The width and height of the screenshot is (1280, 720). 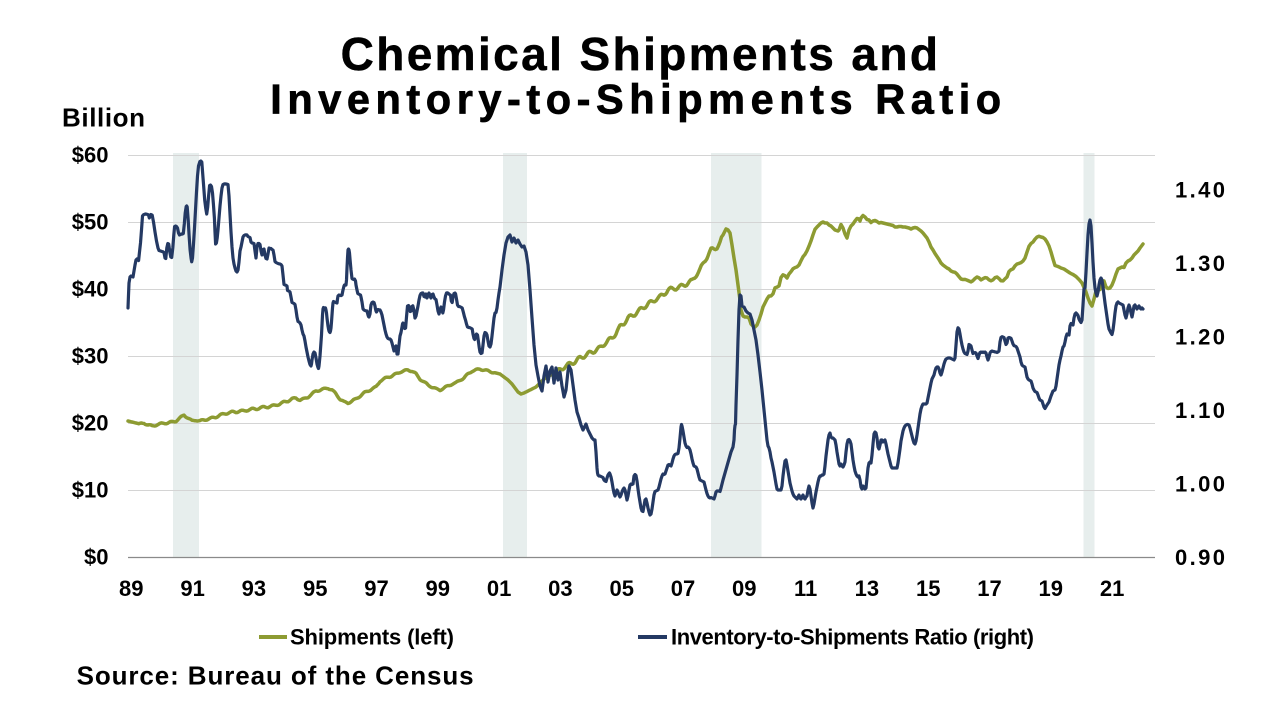 What do you see at coordinates (90, 490) in the screenshot?
I see `svg-text: $10` at bounding box center [90, 490].